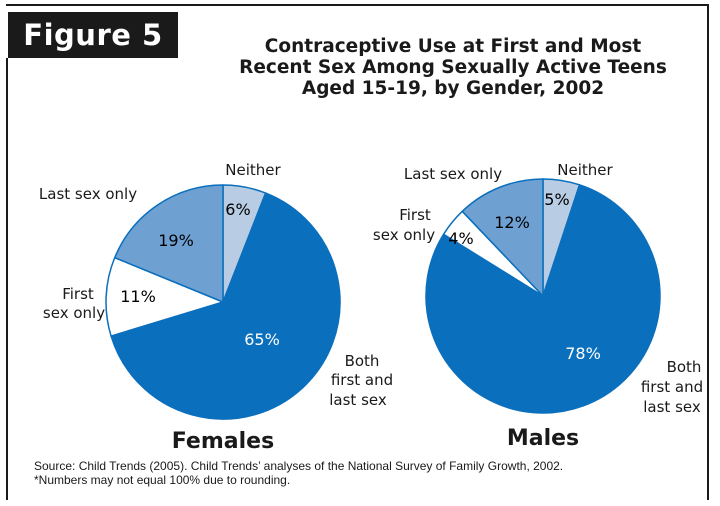 The width and height of the screenshot is (720, 506). Describe the element at coordinates (138, 296) in the screenshot. I see `pie-females-label-first-only: 11%` at that location.